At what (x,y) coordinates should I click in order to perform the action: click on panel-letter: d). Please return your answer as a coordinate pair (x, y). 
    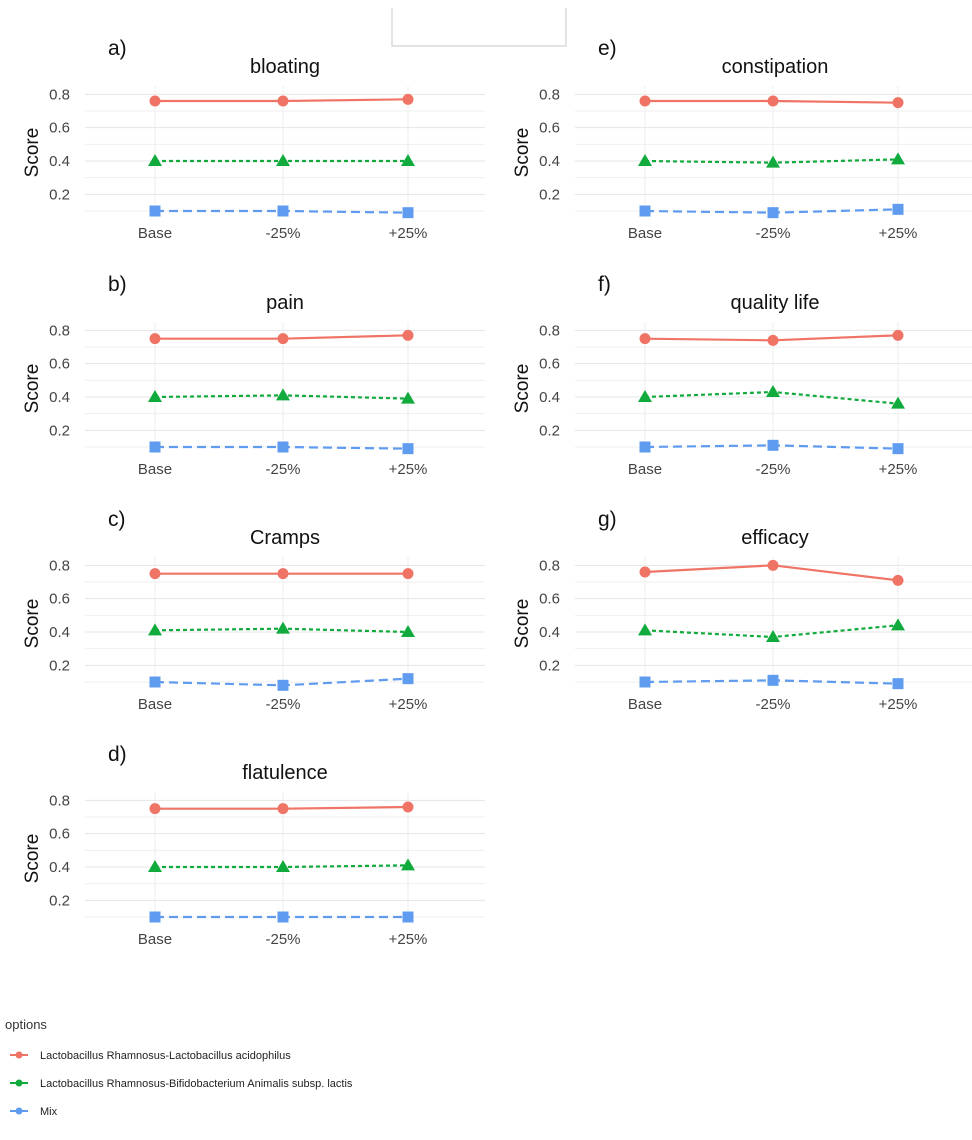
    Looking at the image, I should click on (117, 754).